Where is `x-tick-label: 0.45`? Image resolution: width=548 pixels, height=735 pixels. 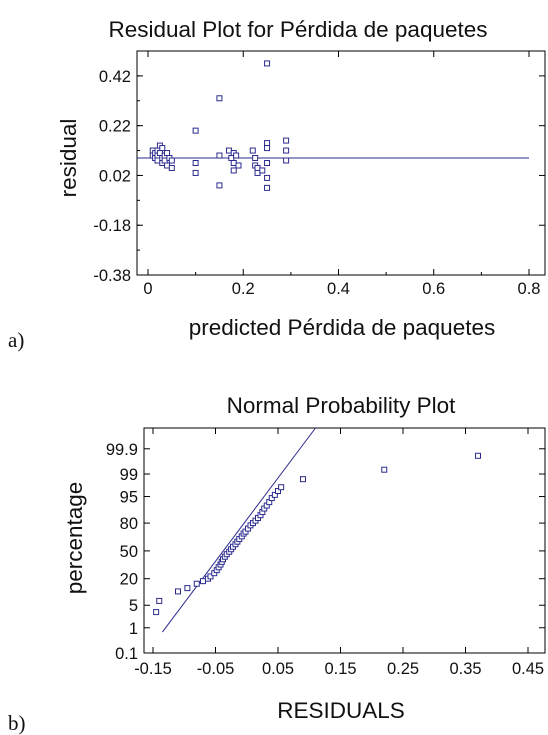
x-tick-label: 0.45 is located at coordinates (528, 669).